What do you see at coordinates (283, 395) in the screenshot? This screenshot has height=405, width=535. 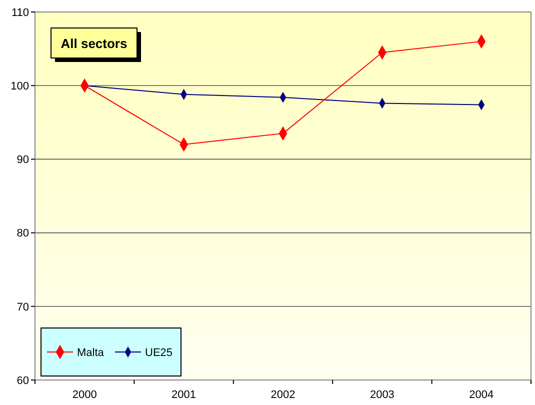 I see `x-tick-label: 2002` at bounding box center [283, 395].